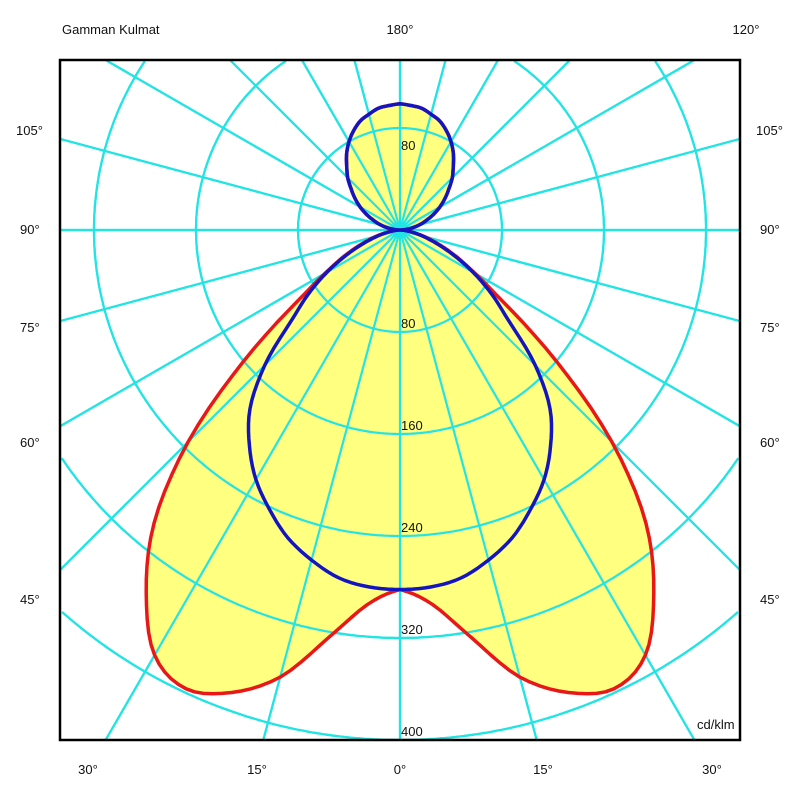  What do you see at coordinates (412, 425) in the screenshot?
I see `radial-tick-label: 160` at bounding box center [412, 425].